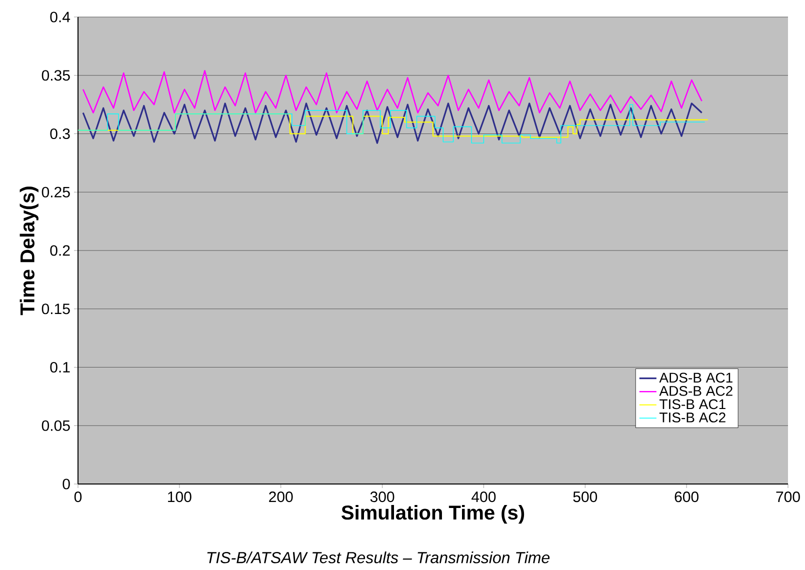 Image resolution: width=805 pixels, height=570 pixels. What do you see at coordinates (56, 425) in the screenshot?
I see `y-tick-label: 0.05` at bounding box center [56, 425].